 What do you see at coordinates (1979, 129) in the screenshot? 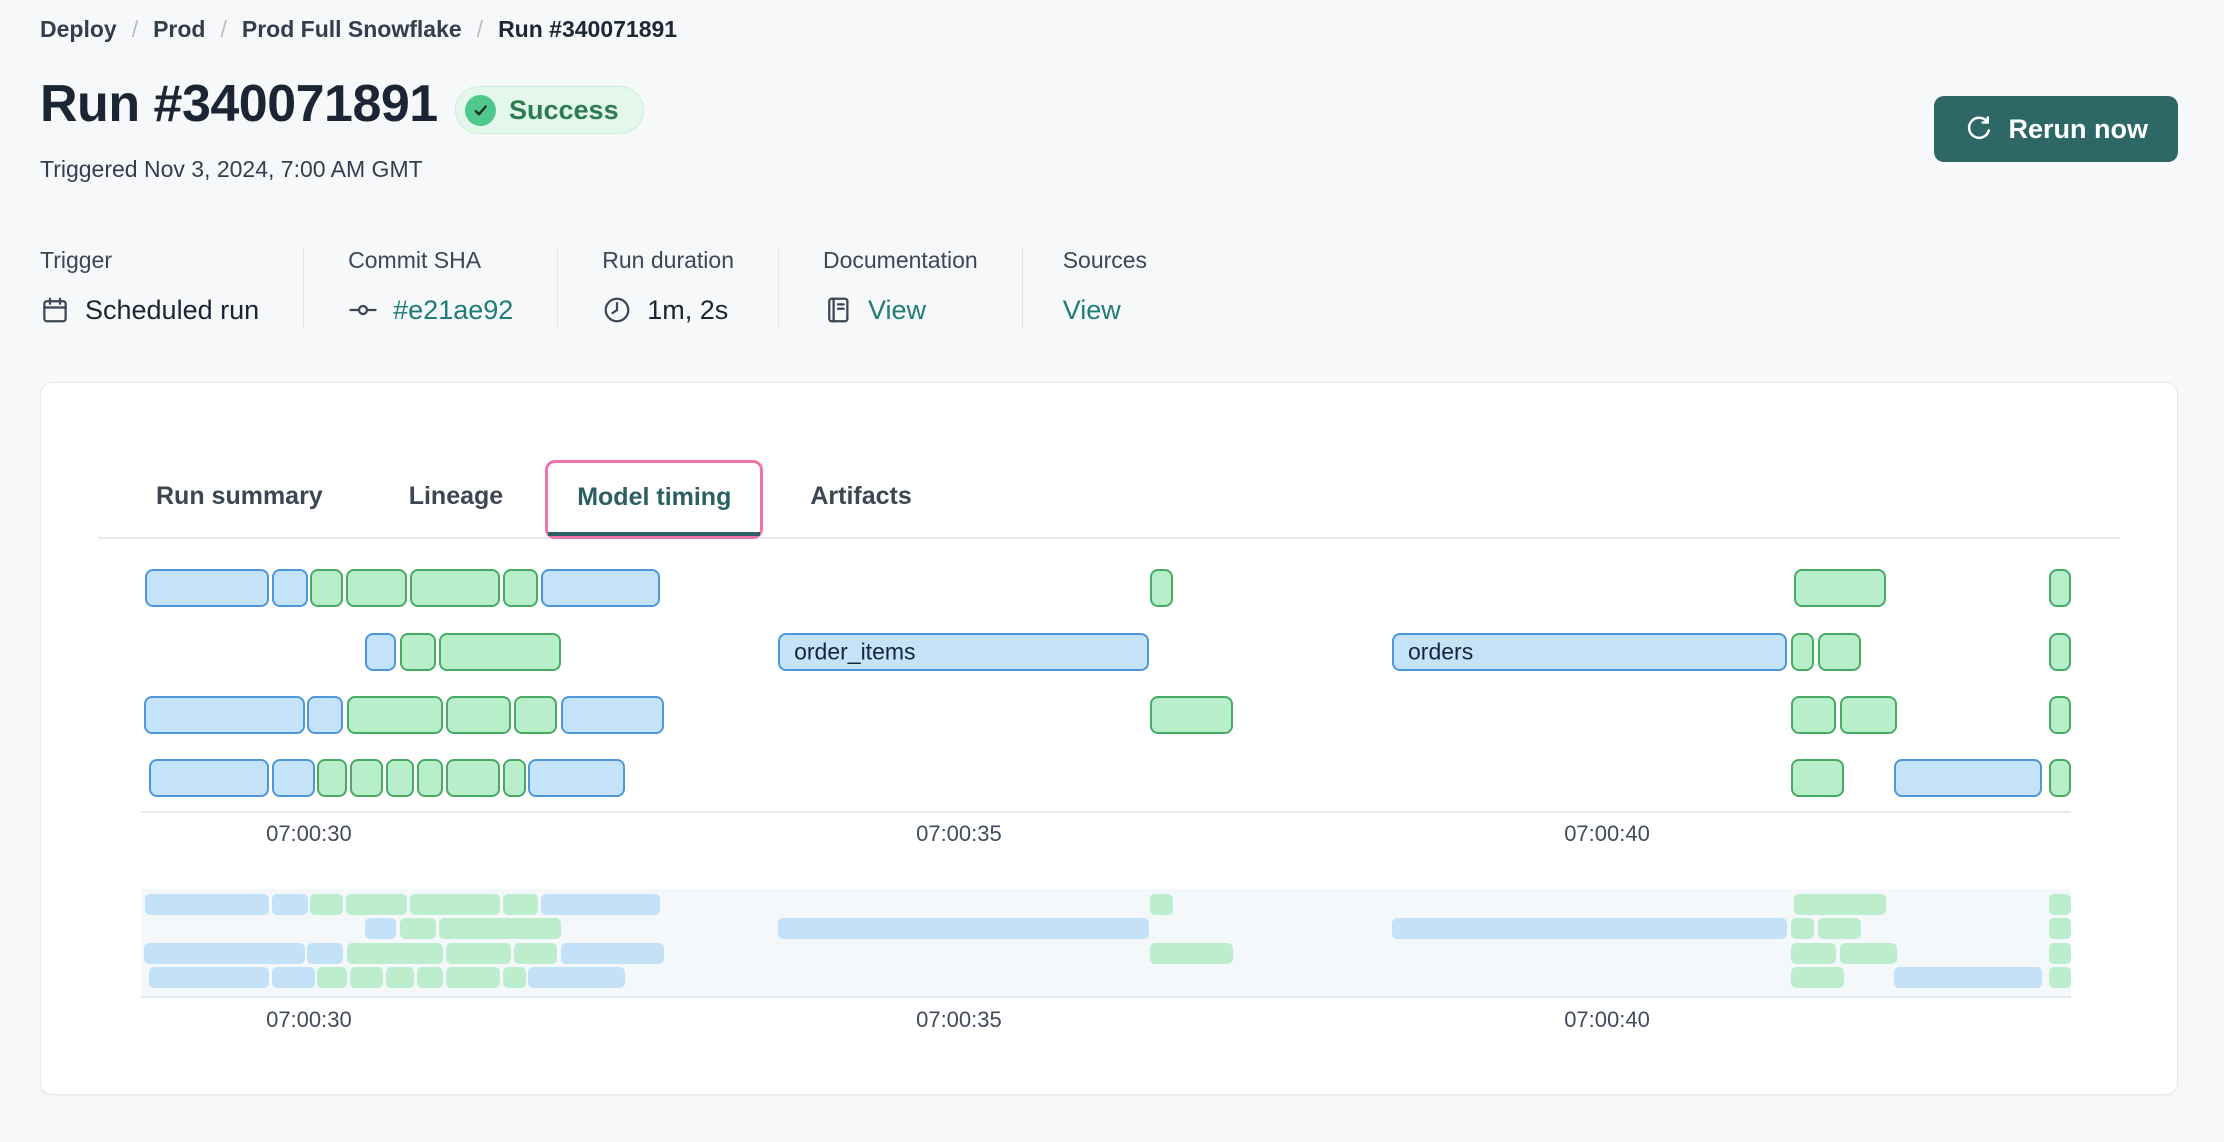
I see `refresh-icon` at bounding box center [1979, 129].